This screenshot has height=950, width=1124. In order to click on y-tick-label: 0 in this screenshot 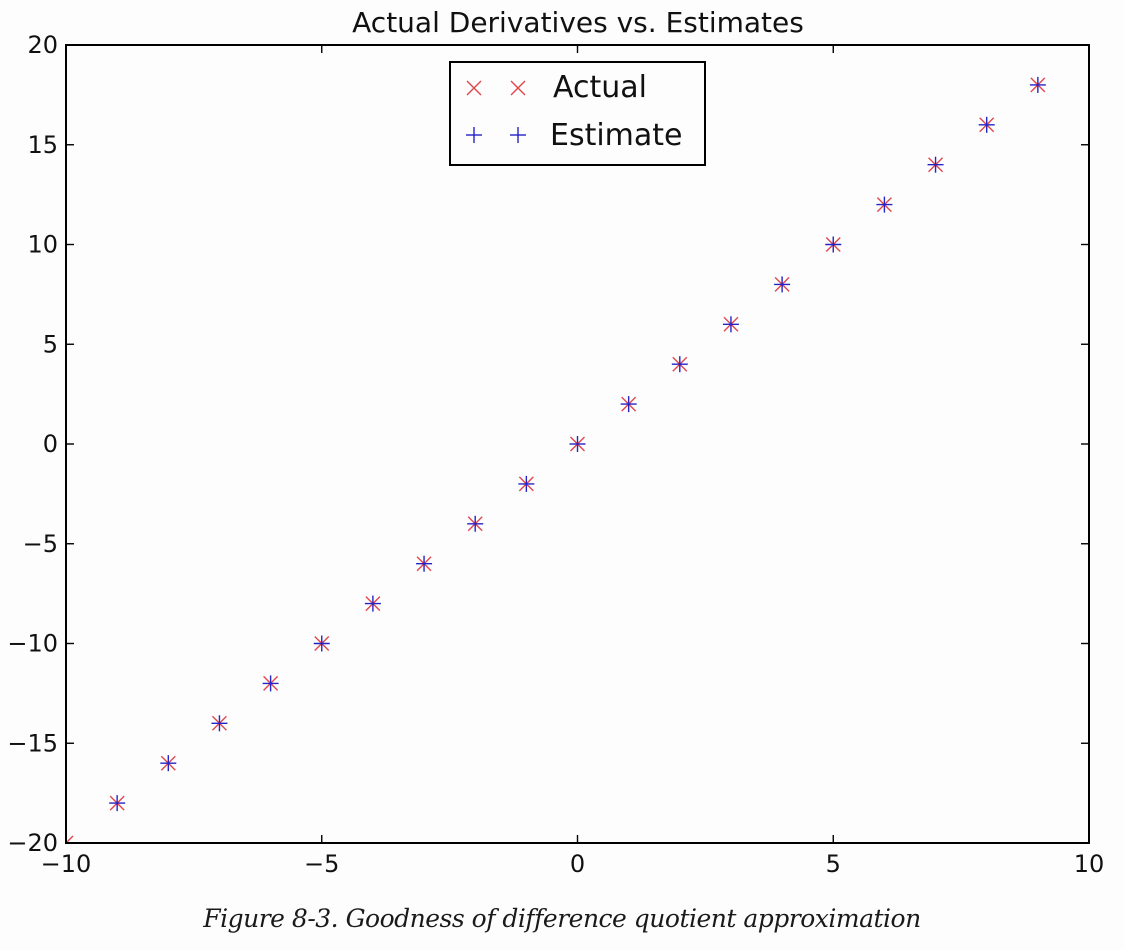, I will do `click(50, 444)`.